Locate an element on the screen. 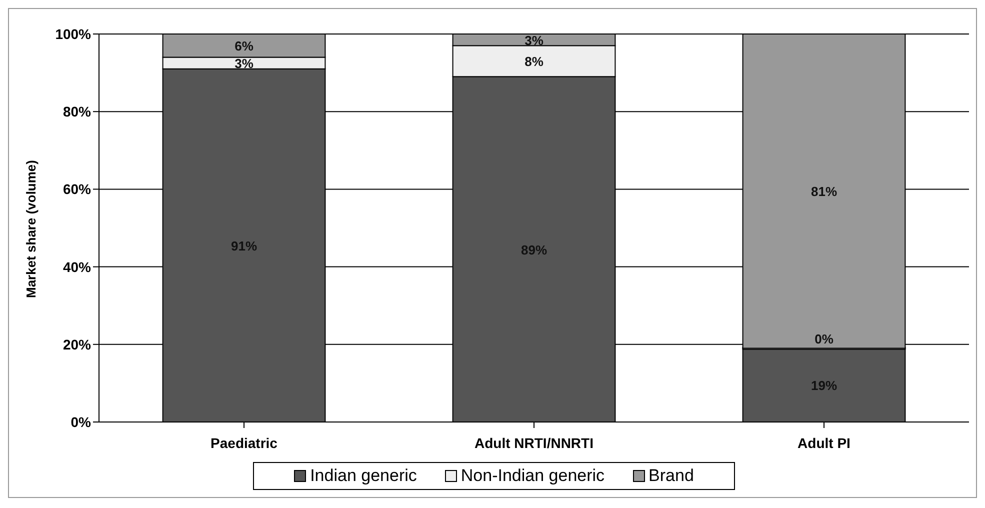 This screenshot has width=985, height=508. legend-label: Indian generic is located at coordinates (363, 476).